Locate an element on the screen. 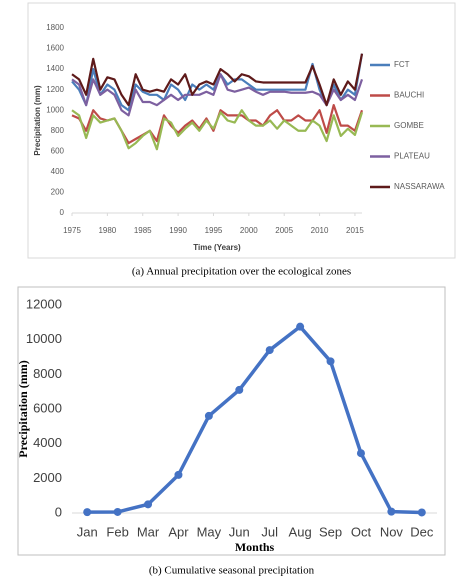 The height and width of the screenshot is (587, 459). x-tick-label: 2015 is located at coordinates (355, 230).